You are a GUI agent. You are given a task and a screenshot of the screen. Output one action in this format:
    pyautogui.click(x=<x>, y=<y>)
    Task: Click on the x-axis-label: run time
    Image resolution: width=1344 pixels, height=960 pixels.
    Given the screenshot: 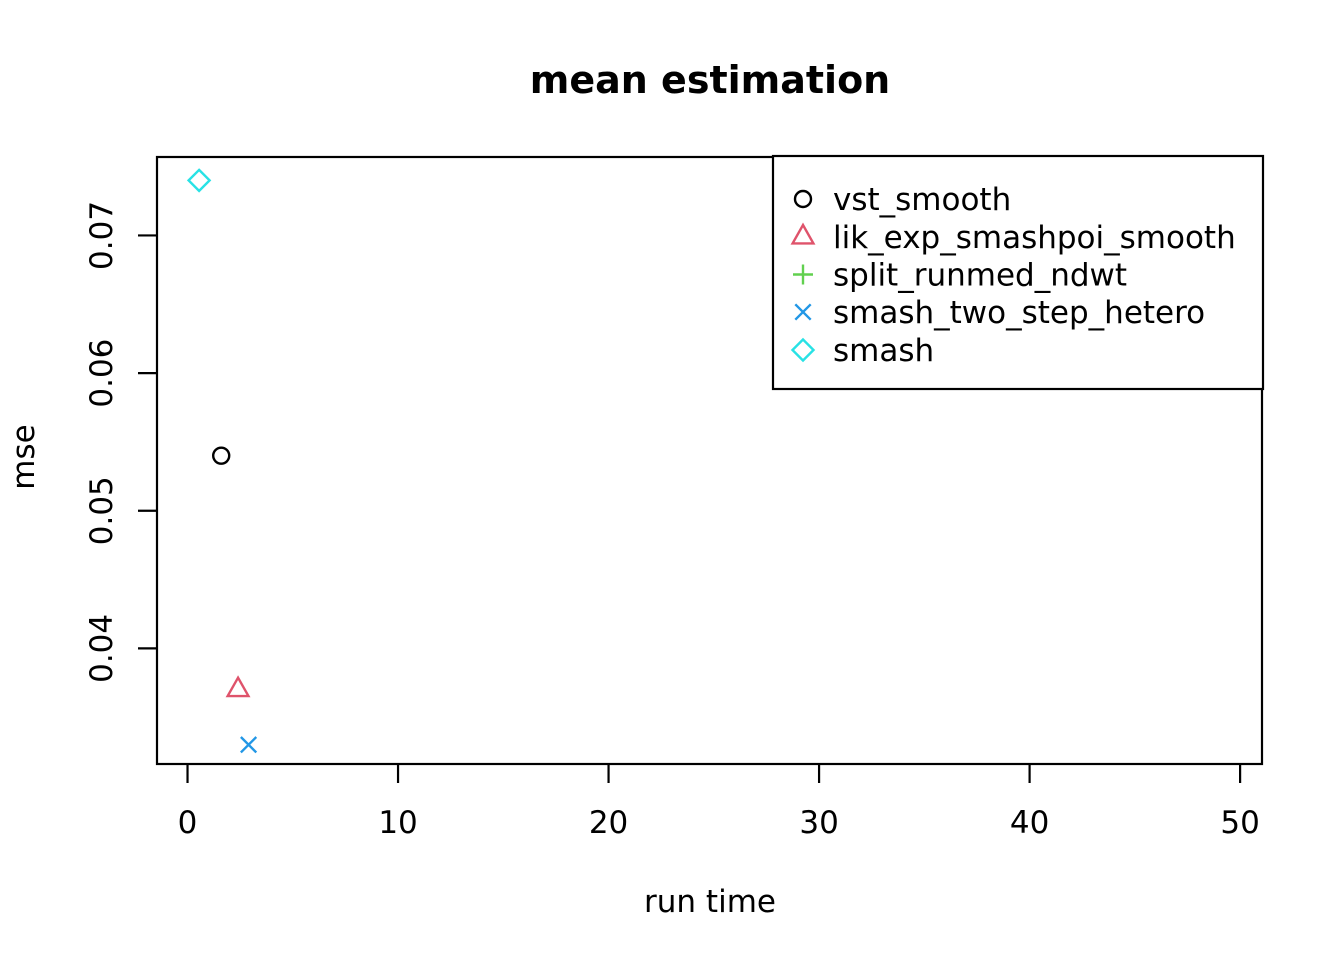 What is the action you would take?
    pyautogui.click(x=710, y=902)
    